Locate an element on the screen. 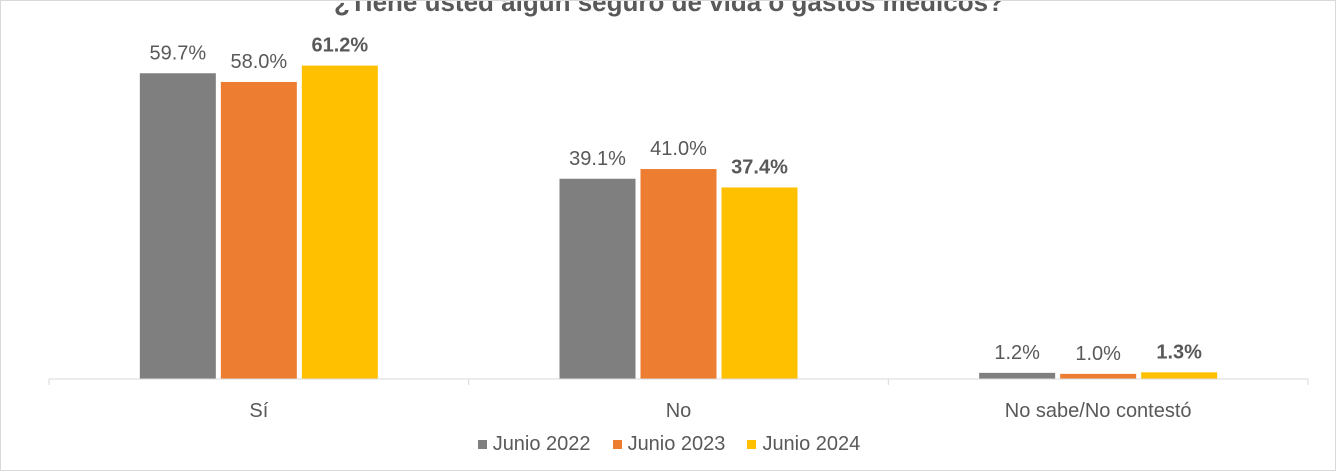  legend-item-3: Junio 2024 is located at coordinates (803, 444).